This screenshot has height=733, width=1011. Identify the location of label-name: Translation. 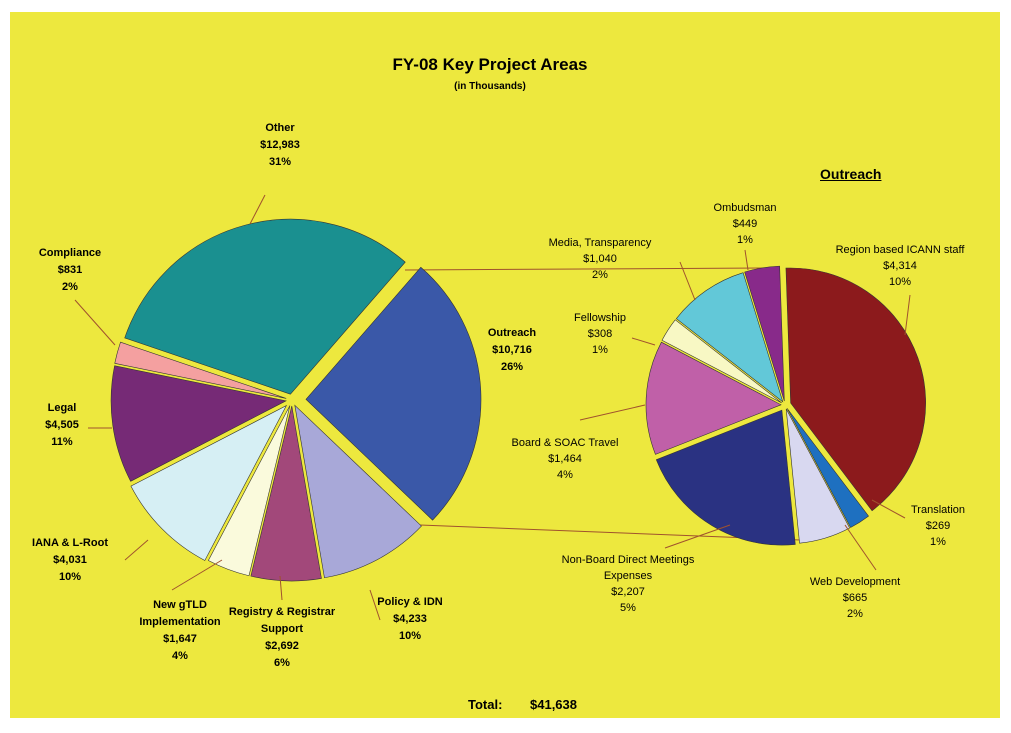
(938, 510).